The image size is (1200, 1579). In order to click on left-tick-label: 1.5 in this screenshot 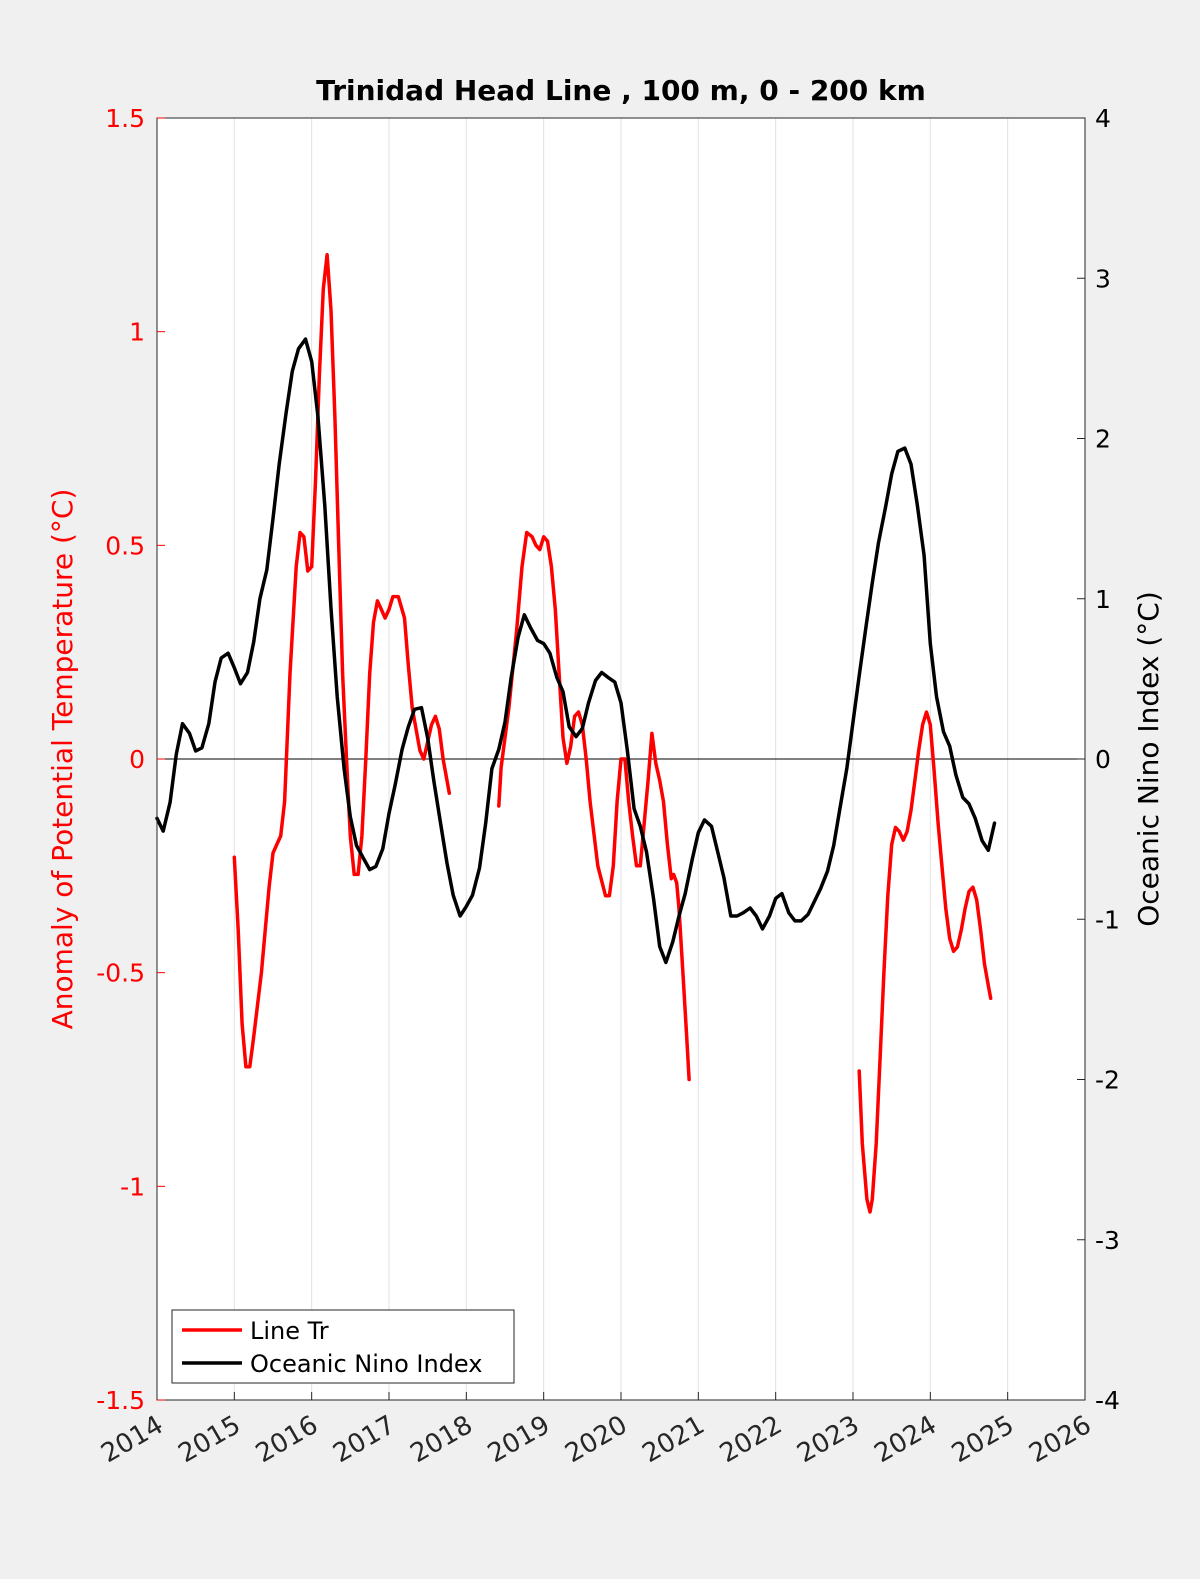, I will do `click(125, 118)`.